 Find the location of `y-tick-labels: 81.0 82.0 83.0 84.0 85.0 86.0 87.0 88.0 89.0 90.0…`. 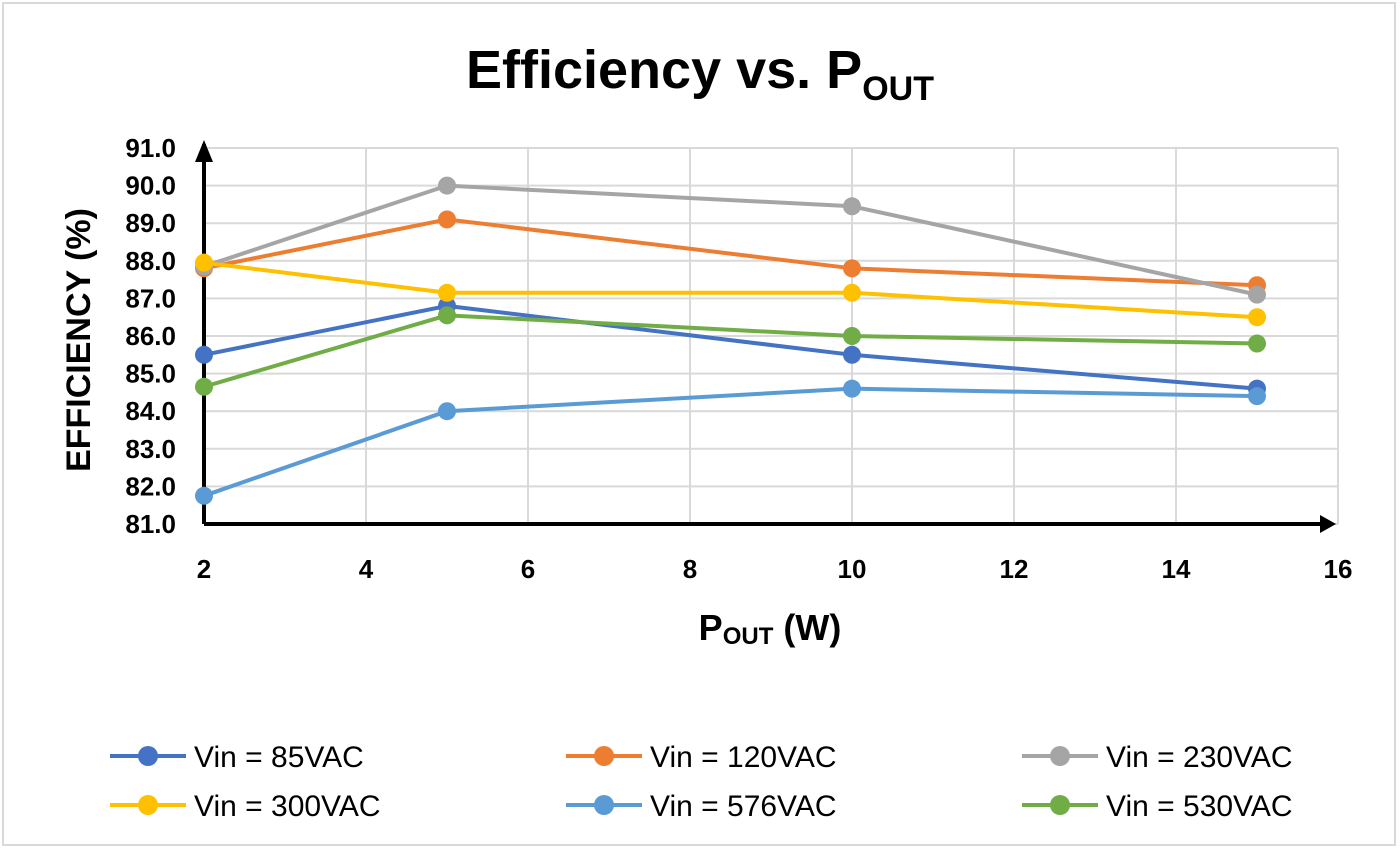

y-tick-labels: 81.0 82.0 83.0 84.0 85.0 86.0 87.0 88.0 89.0 90.0… is located at coordinates (150, 336).